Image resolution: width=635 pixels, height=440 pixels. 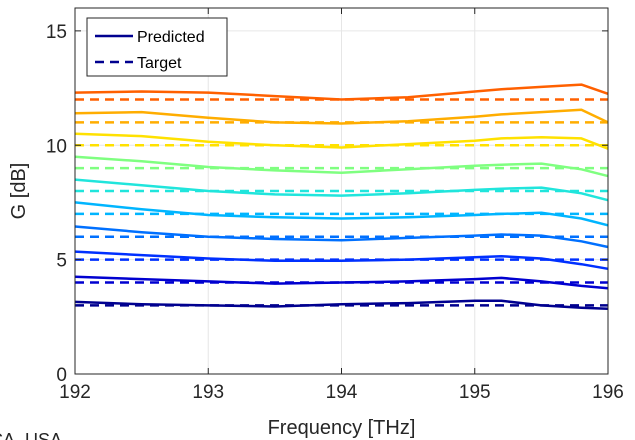 I want to click on y-tick-label: 15, so click(x=56, y=32).